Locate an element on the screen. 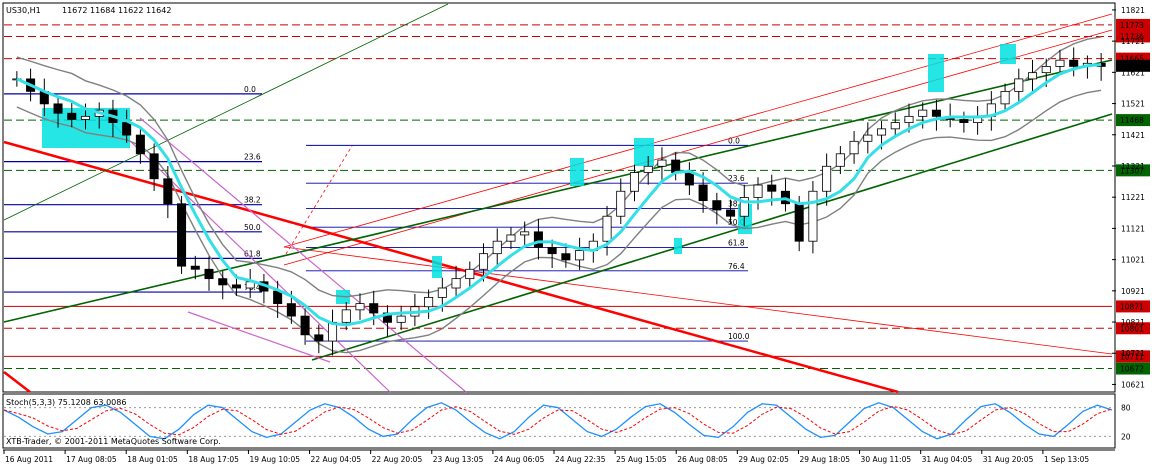 The image size is (1152, 467). time-tick-label: 23 Aug 13:05 is located at coordinates (458, 459).